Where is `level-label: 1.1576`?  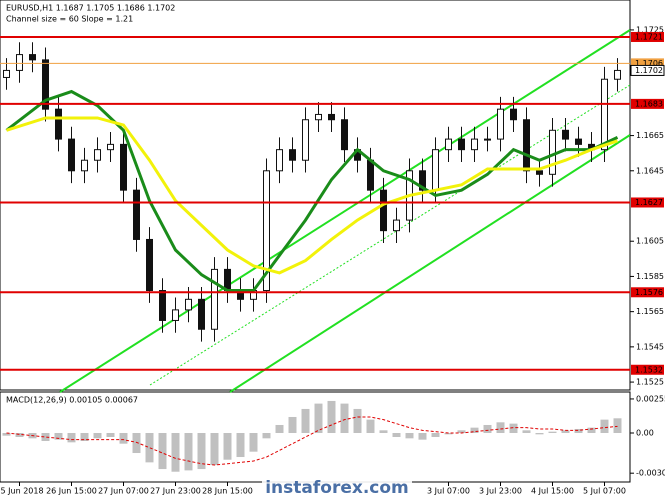 level-label: 1.1576 is located at coordinates (649, 292).